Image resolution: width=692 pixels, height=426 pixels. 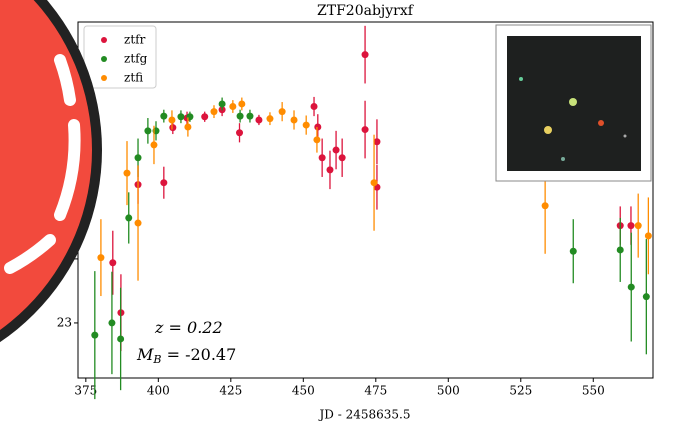 I want to click on x-tick-label: 475, so click(x=375, y=391).